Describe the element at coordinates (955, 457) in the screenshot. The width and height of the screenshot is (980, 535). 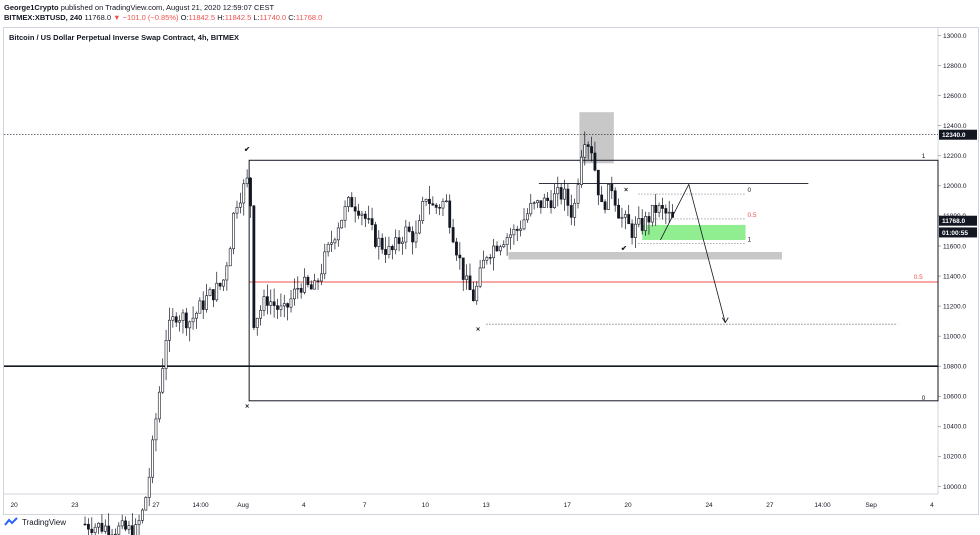
I see `y-tick-label: 10200.0` at that location.